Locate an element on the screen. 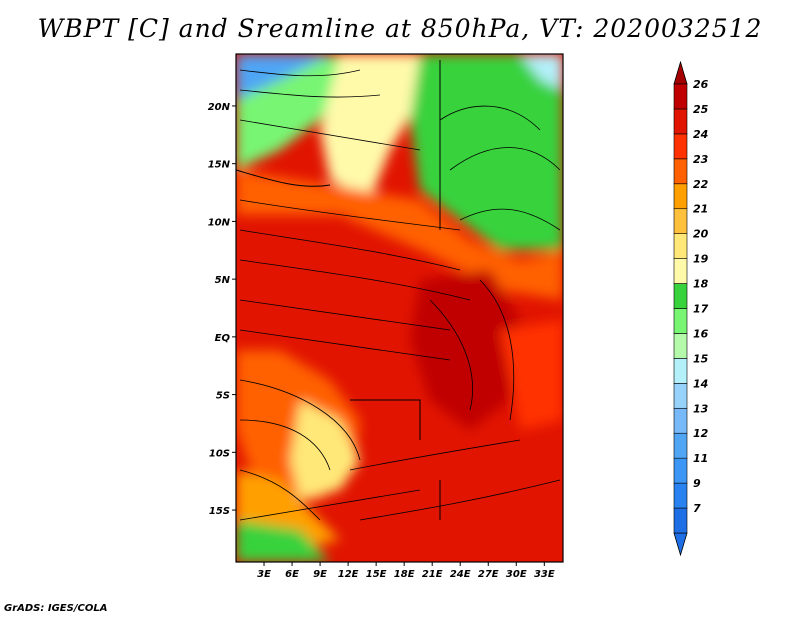 The height and width of the screenshot is (618, 800). colorbar-label: 24 is located at coordinates (700, 134).